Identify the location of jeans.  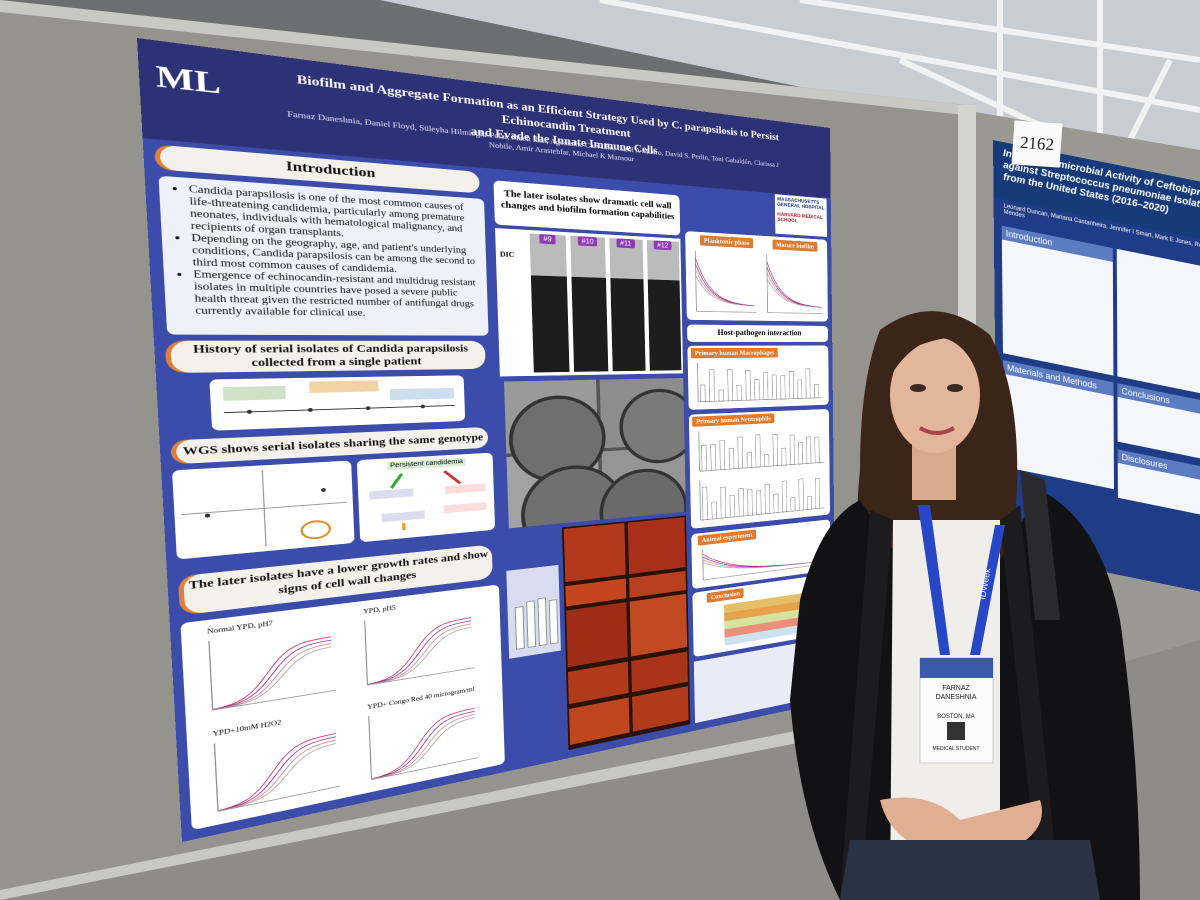
(970, 870).